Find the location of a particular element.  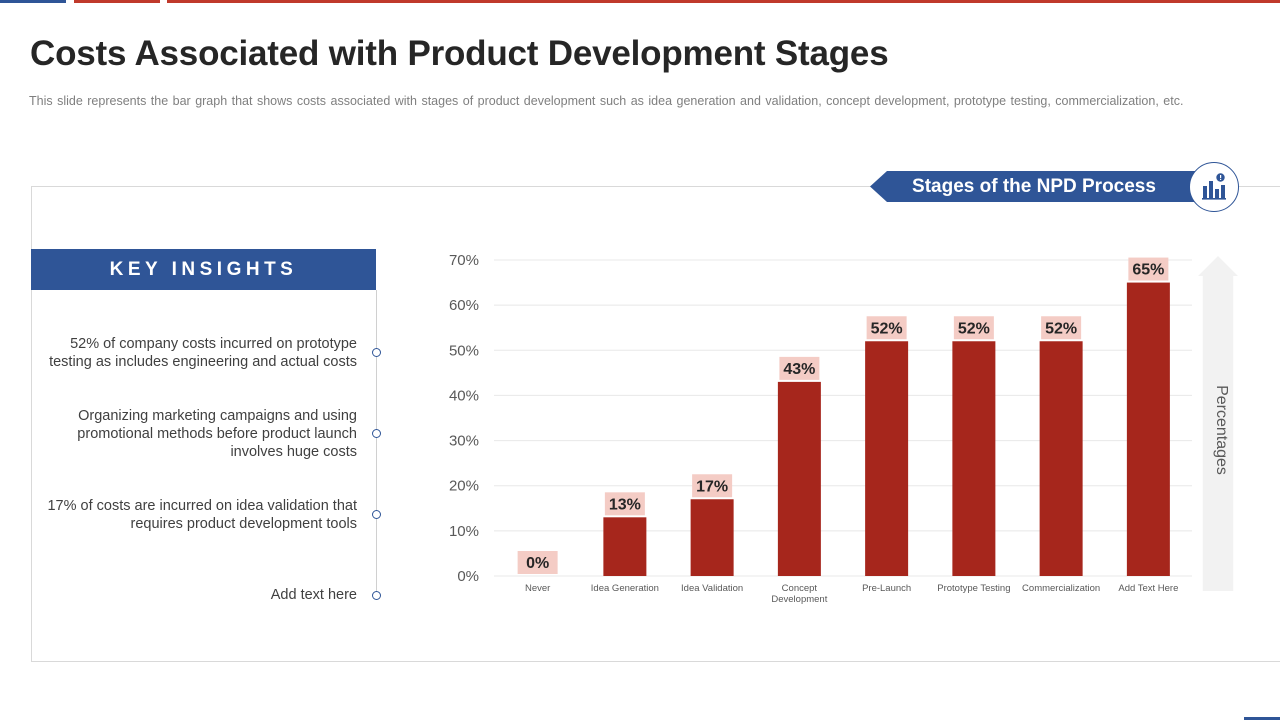

x-tick-label: Never is located at coordinates (537, 588).